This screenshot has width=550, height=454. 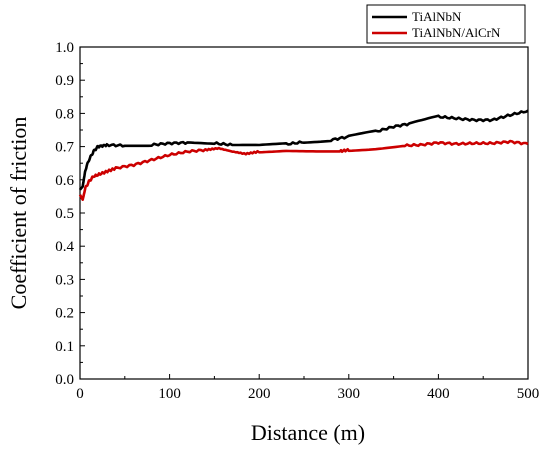 What do you see at coordinates (528, 394) in the screenshot?
I see `x-tick-label: 500` at bounding box center [528, 394].